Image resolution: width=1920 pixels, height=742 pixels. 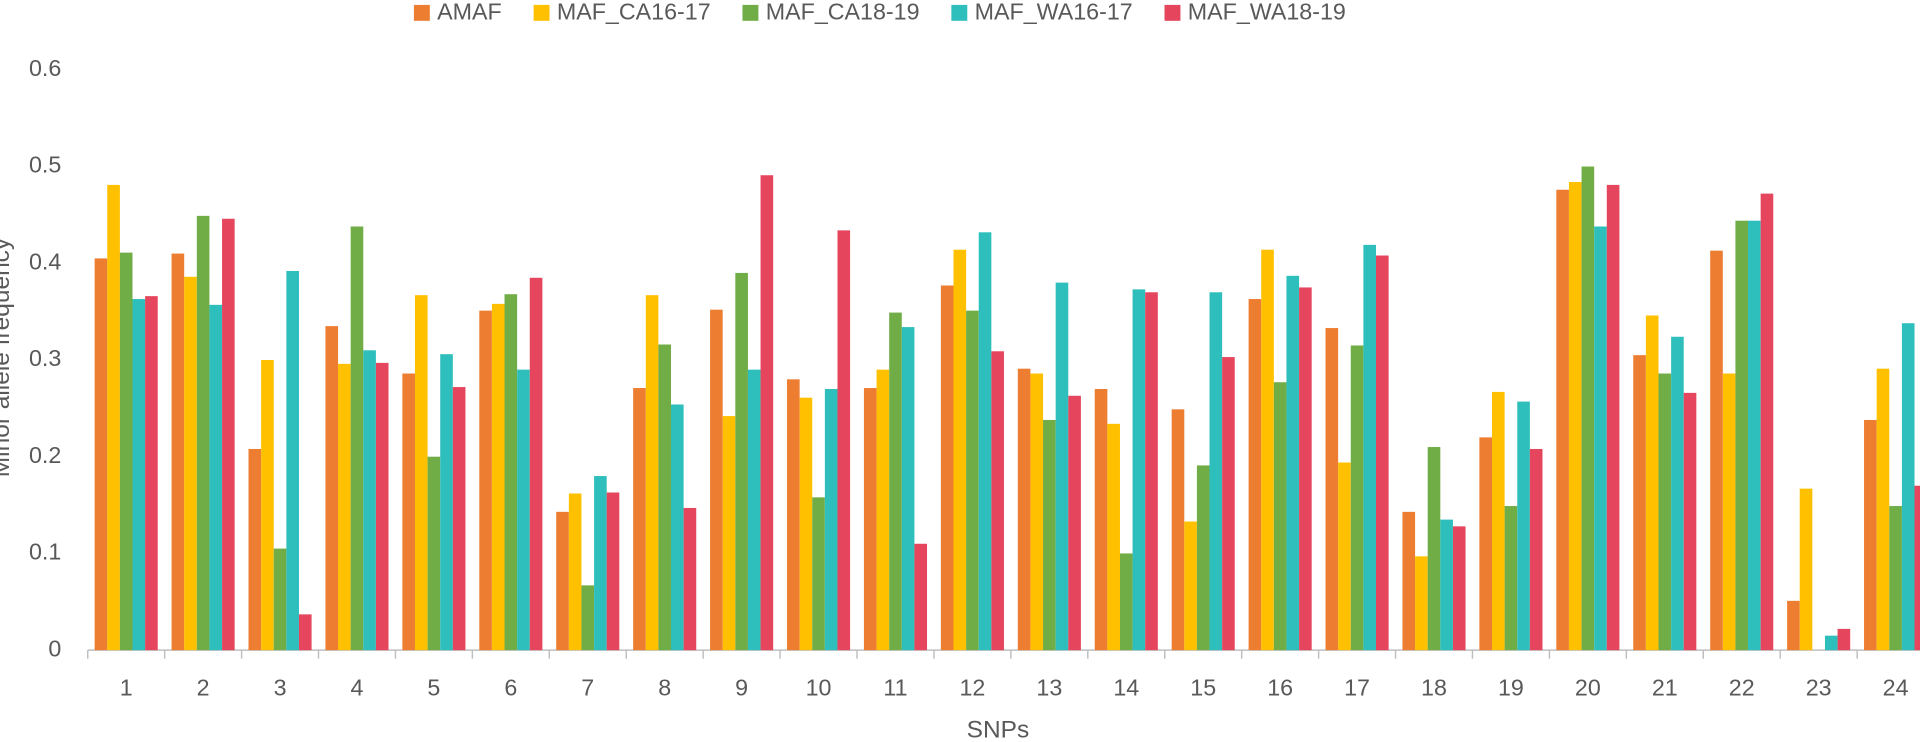 I want to click on x-tick-label: 11, so click(x=895, y=687).